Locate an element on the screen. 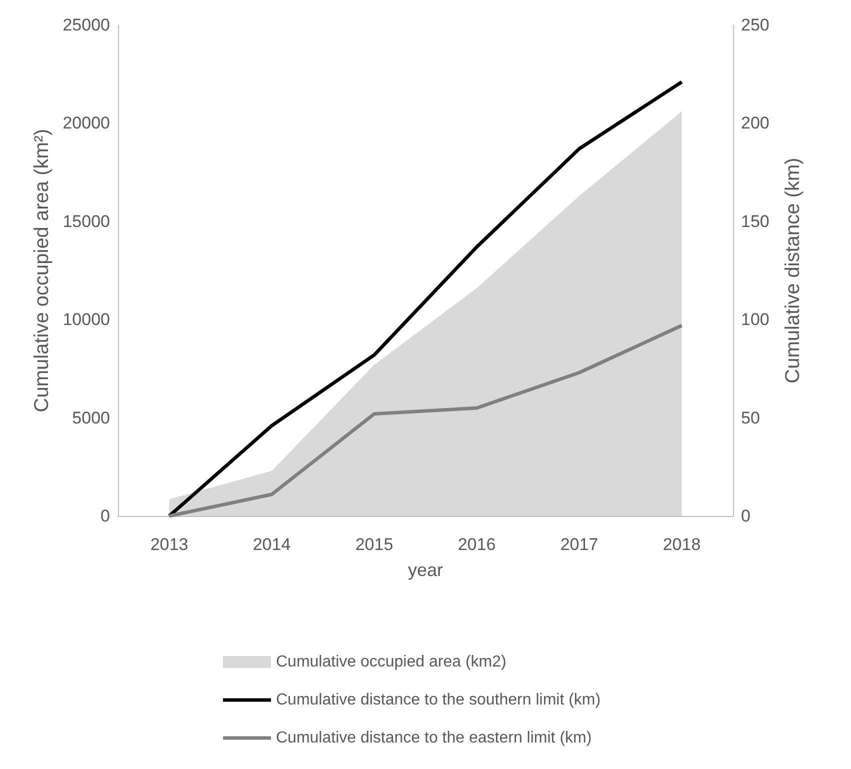 The image size is (851, 769). x-tick-label: 2016 is located at coordinates (477, 544).